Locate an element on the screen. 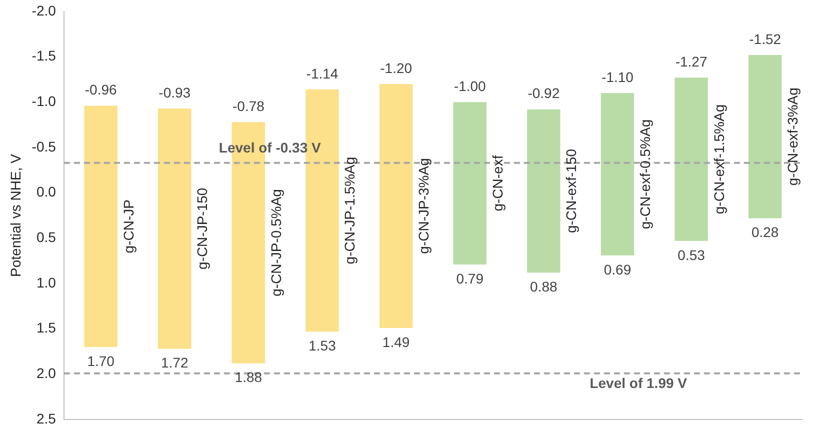 The height and width of the screenshot is (431, 832). y-tick-label: 1.0 is located at coordinates (46, 282).